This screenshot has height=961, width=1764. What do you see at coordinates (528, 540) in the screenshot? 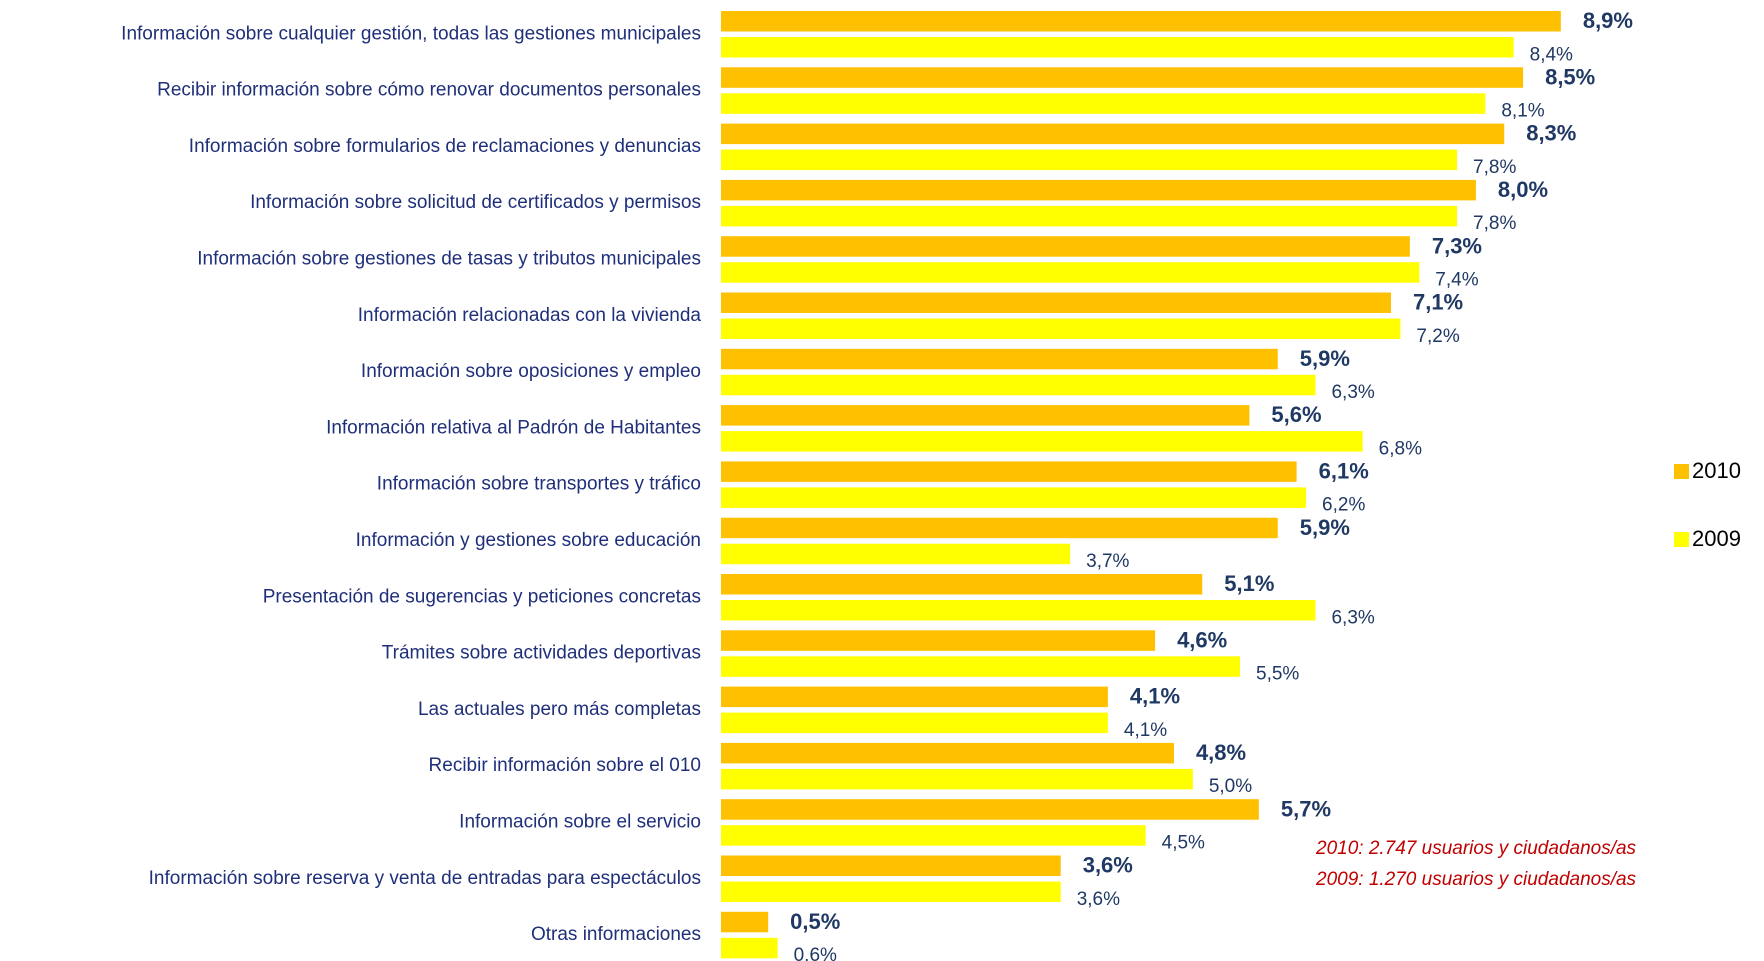
I see `category-label: Información y gestiones sobre educación` at bounding box center [528, 540].